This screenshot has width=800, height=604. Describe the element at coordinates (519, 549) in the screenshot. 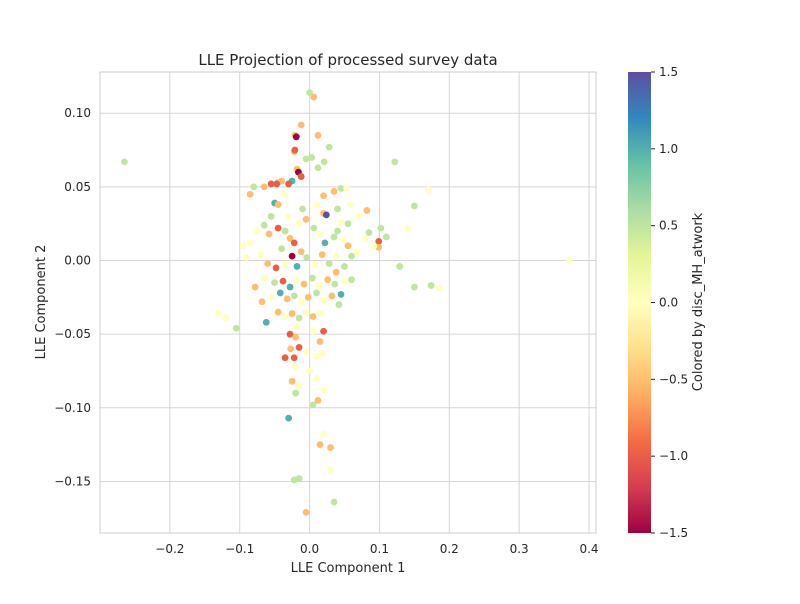

I see `x-tick-label: 0.3` at that location.